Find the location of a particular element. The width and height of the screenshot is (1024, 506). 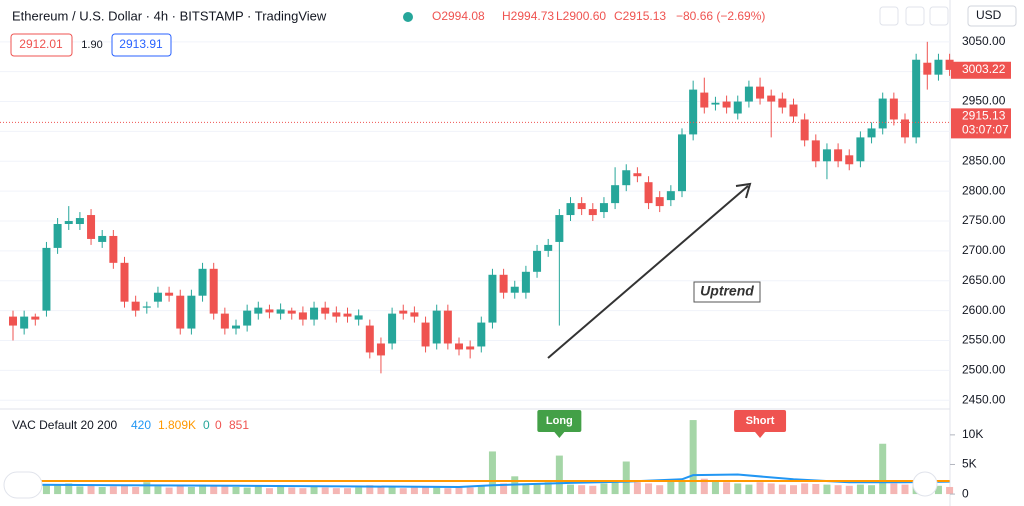

y-tick-label: 3050.00 is located at coordinates (984, 41).